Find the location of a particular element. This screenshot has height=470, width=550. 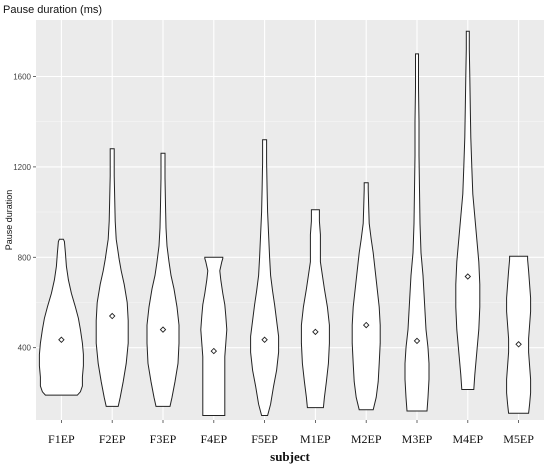

x-tick-label: F1EP is located at coordinates (61, 439).